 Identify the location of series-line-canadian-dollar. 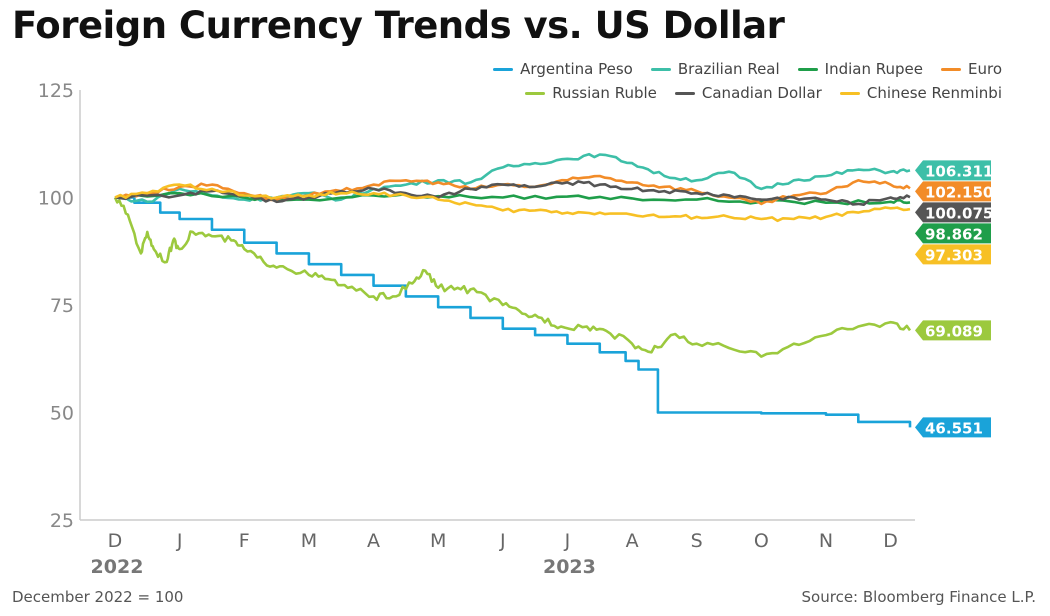
(512, 193).